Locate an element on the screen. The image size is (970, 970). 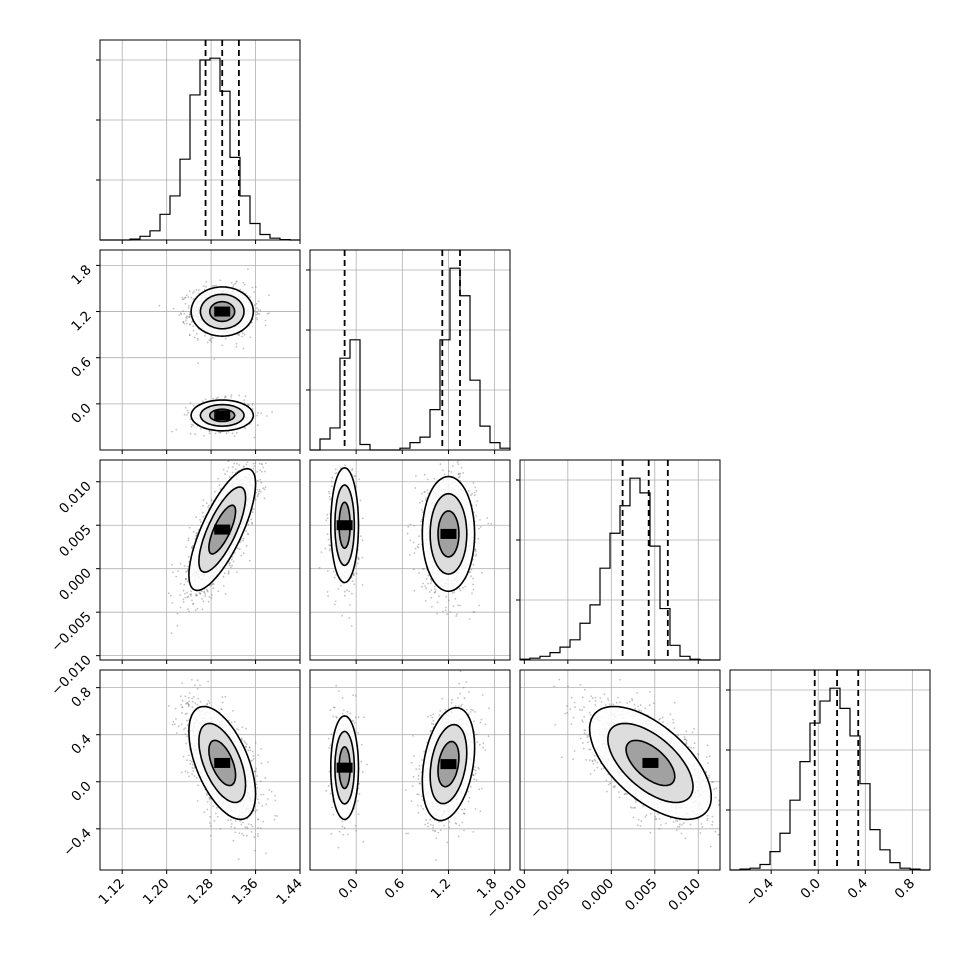
density-core is located at coordinates (222, 311).